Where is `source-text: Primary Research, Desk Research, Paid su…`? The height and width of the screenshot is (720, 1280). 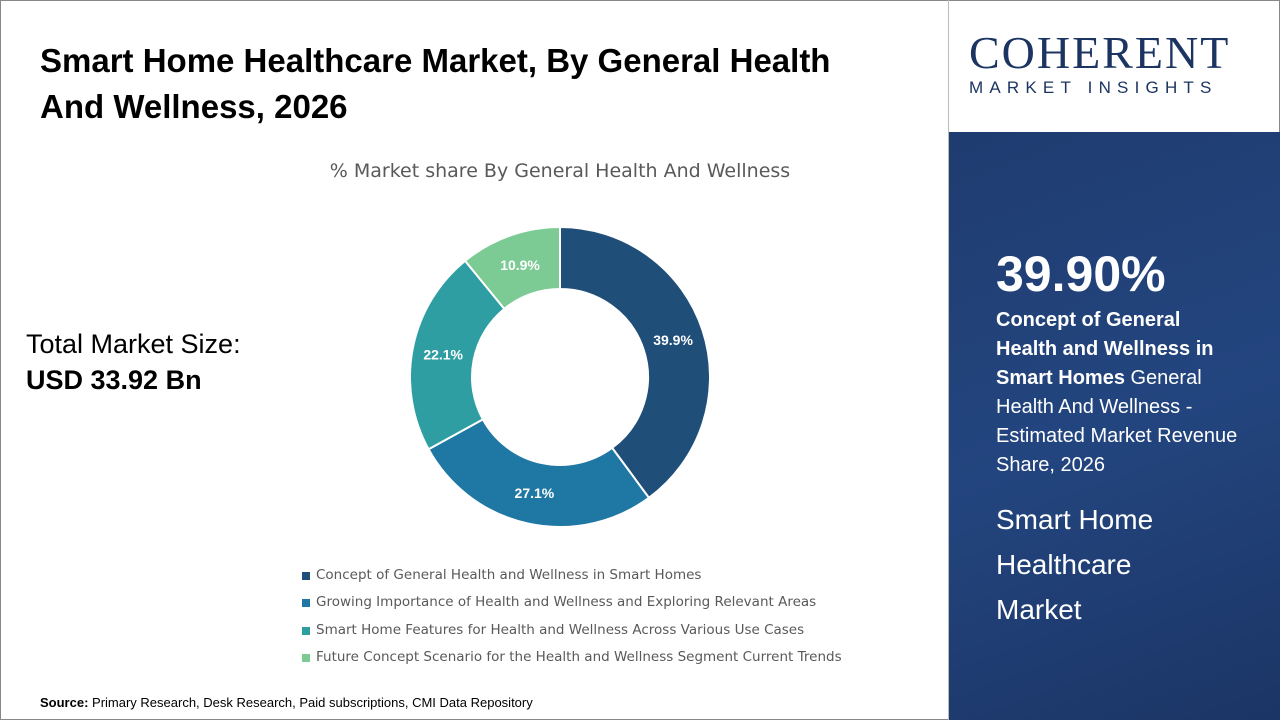 source-text: Primary Research, Desk Research, Paid su… is located at coordinates (312, 702).